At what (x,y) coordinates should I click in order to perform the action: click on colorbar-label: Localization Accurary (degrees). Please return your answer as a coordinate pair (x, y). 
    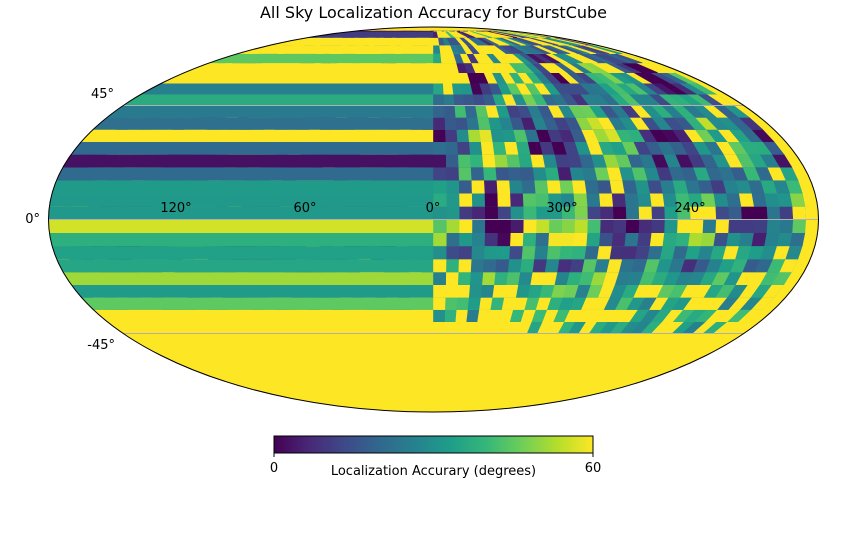
    Looking at the image, I should click on (433, 471).